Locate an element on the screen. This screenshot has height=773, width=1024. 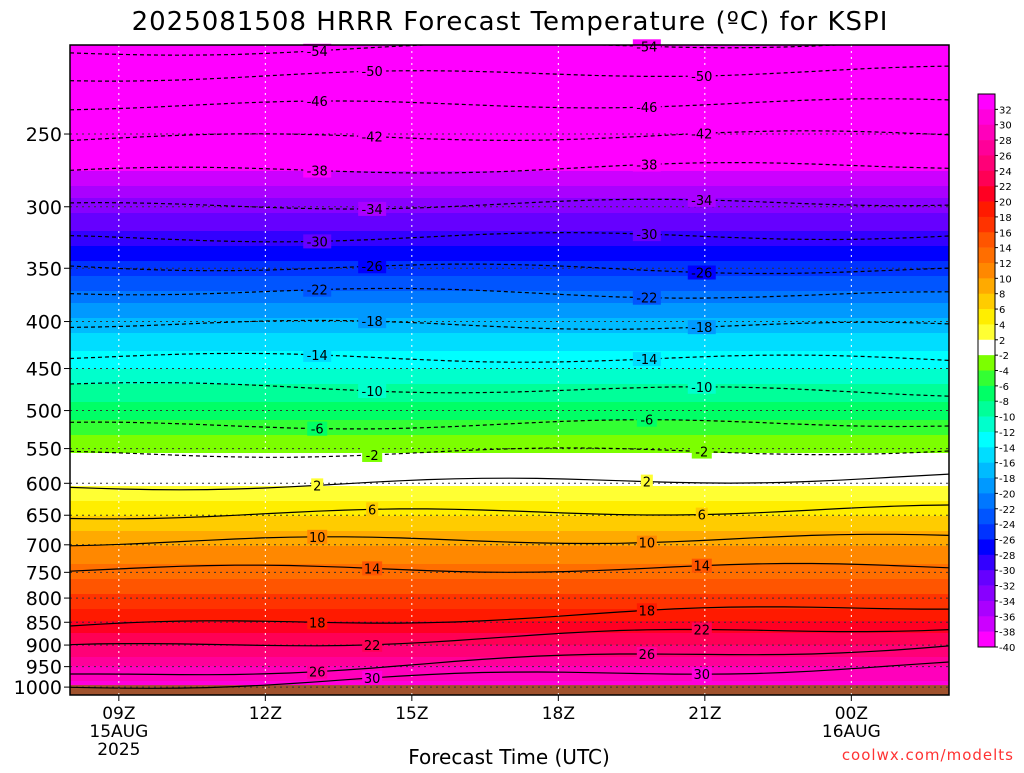
contour-label: 26 is located at coordinates (317, 673).